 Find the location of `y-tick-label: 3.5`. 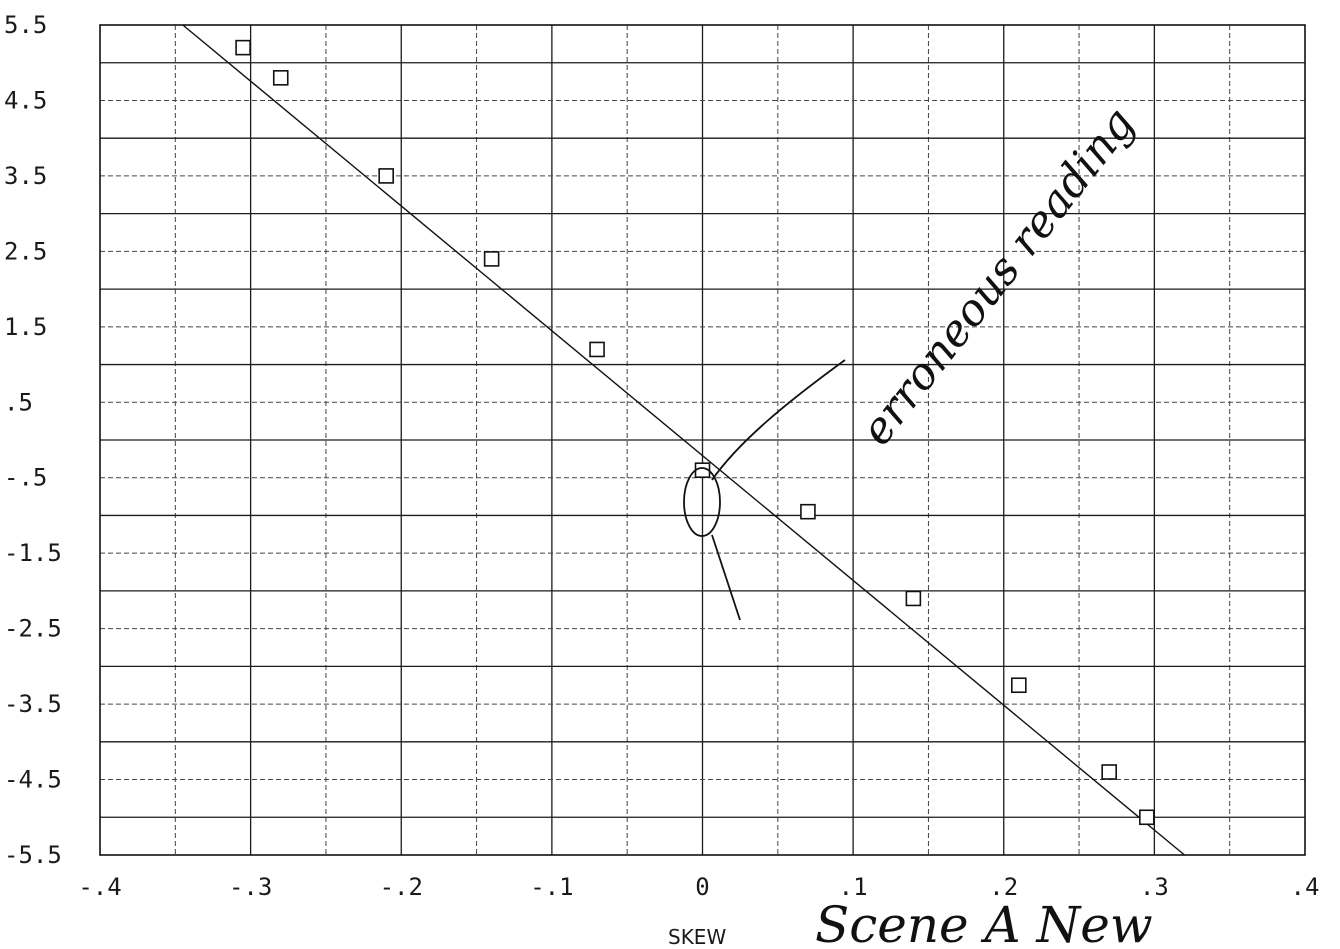

y-tick-label: 3.5 is located at coordinates (25, 176).